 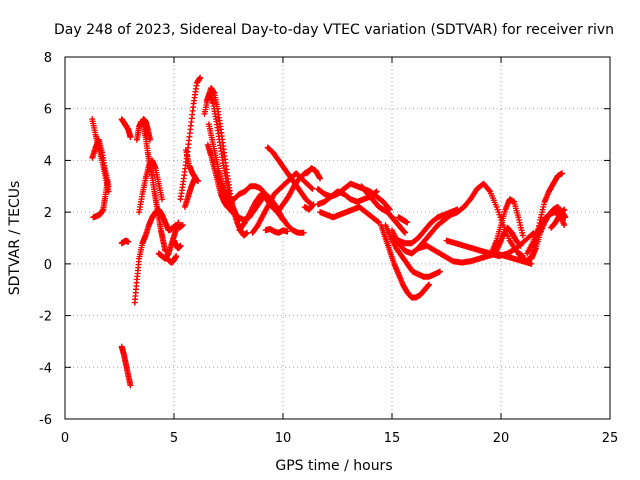 What do you see at coordinates (309, 207) in the screenshot?
I see `series-trace-ac` at bounding box center [309, 207].